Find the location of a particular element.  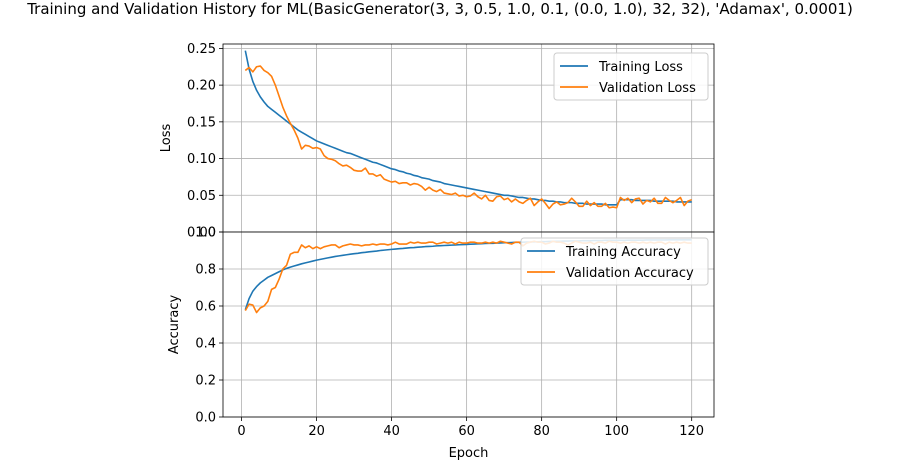

y-tick-label: 1.0 is located at coordinates (205, 233).